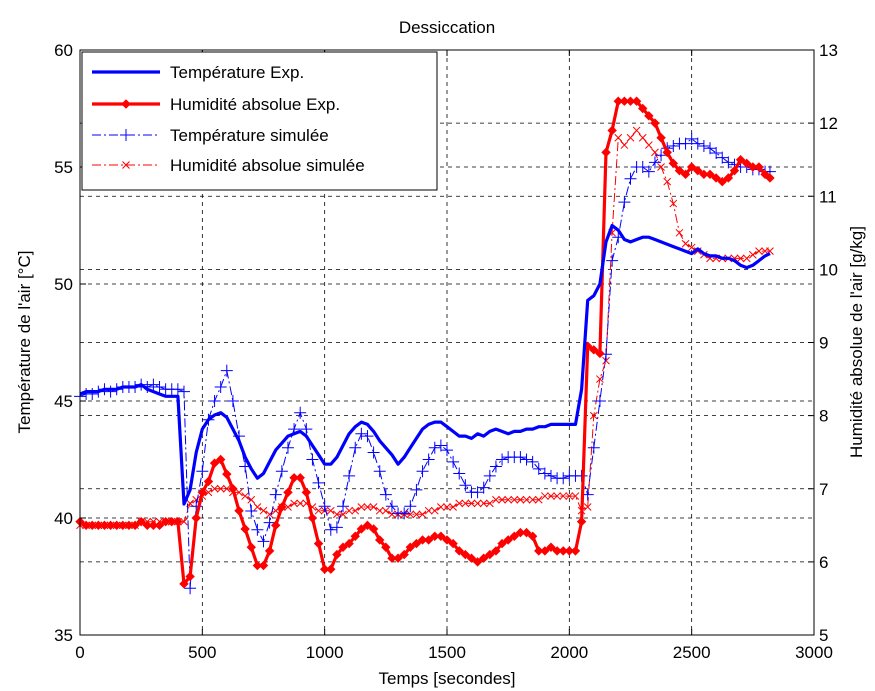 This screenshot has width=875, height=691. Describe the element at coordinates (126, 135) in the screenshot. I see `legend-marker` at that location.